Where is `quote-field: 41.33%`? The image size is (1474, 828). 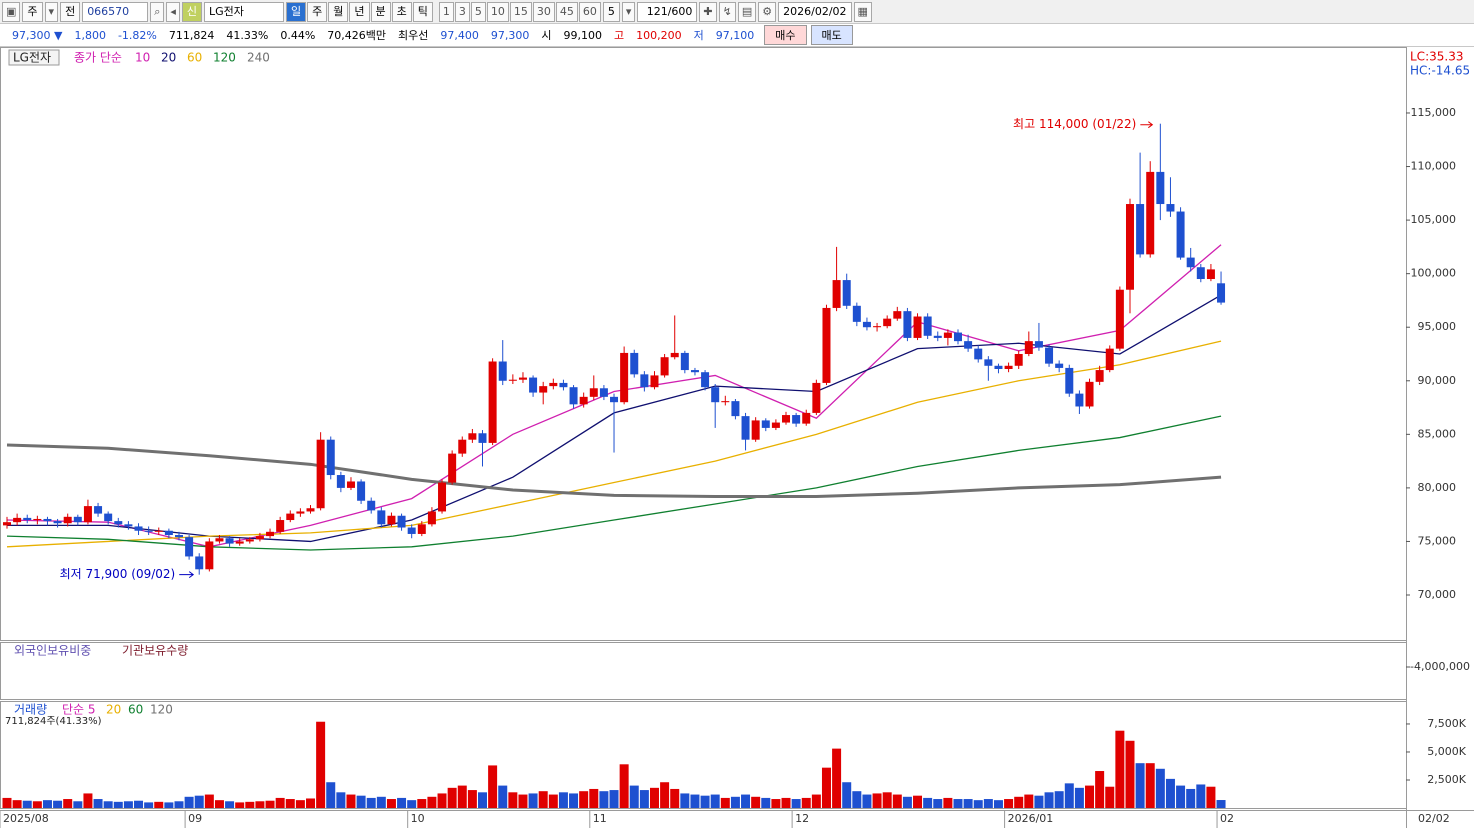
quote-field: 41.33% is located at coordinates (247, 35).